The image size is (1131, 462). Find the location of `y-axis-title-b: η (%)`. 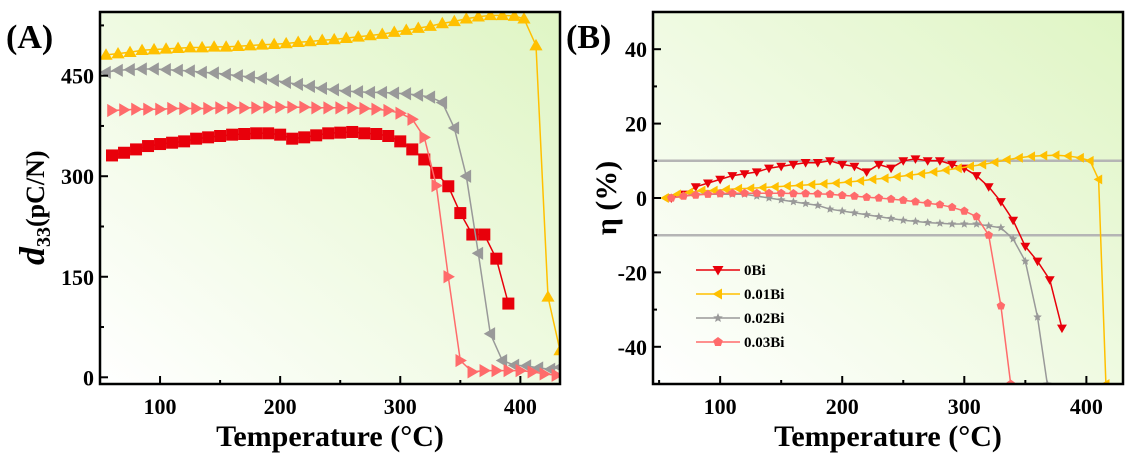

y-axis-title-b: η (%) is located at coordinates (606, 198).